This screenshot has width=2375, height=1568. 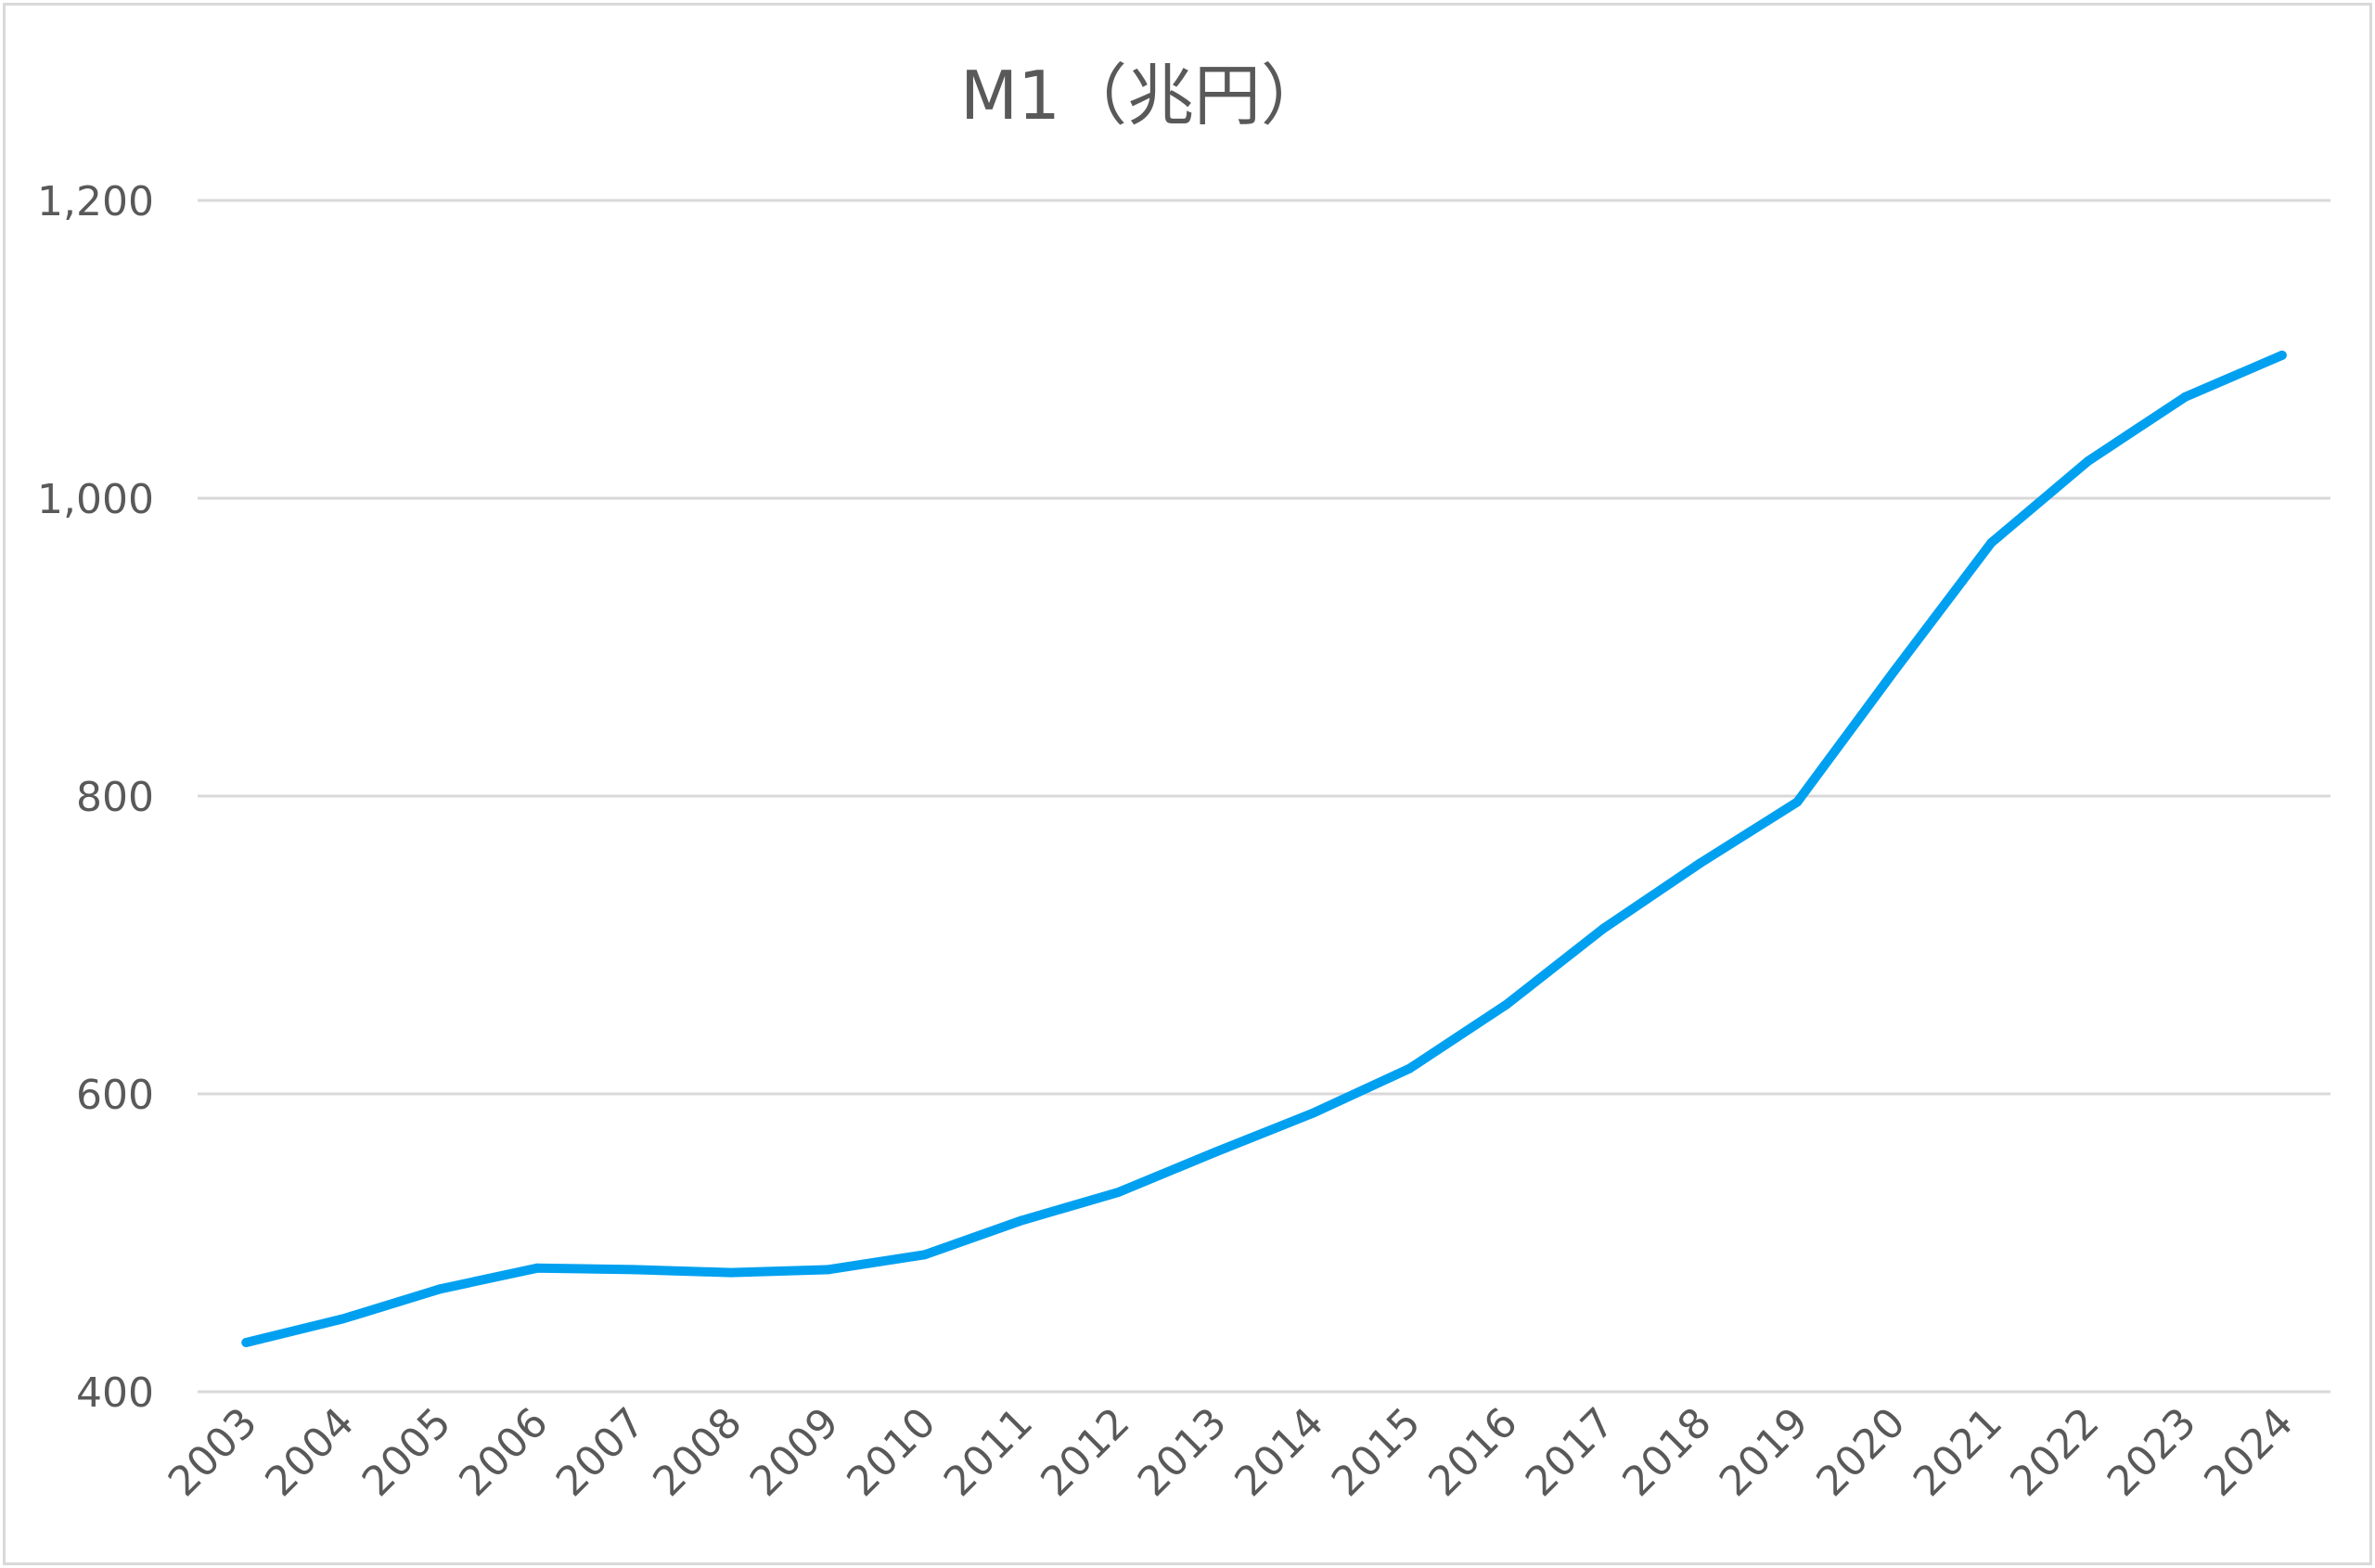 I want to click on y-tick-label: 800, so click(x=115, y=798).